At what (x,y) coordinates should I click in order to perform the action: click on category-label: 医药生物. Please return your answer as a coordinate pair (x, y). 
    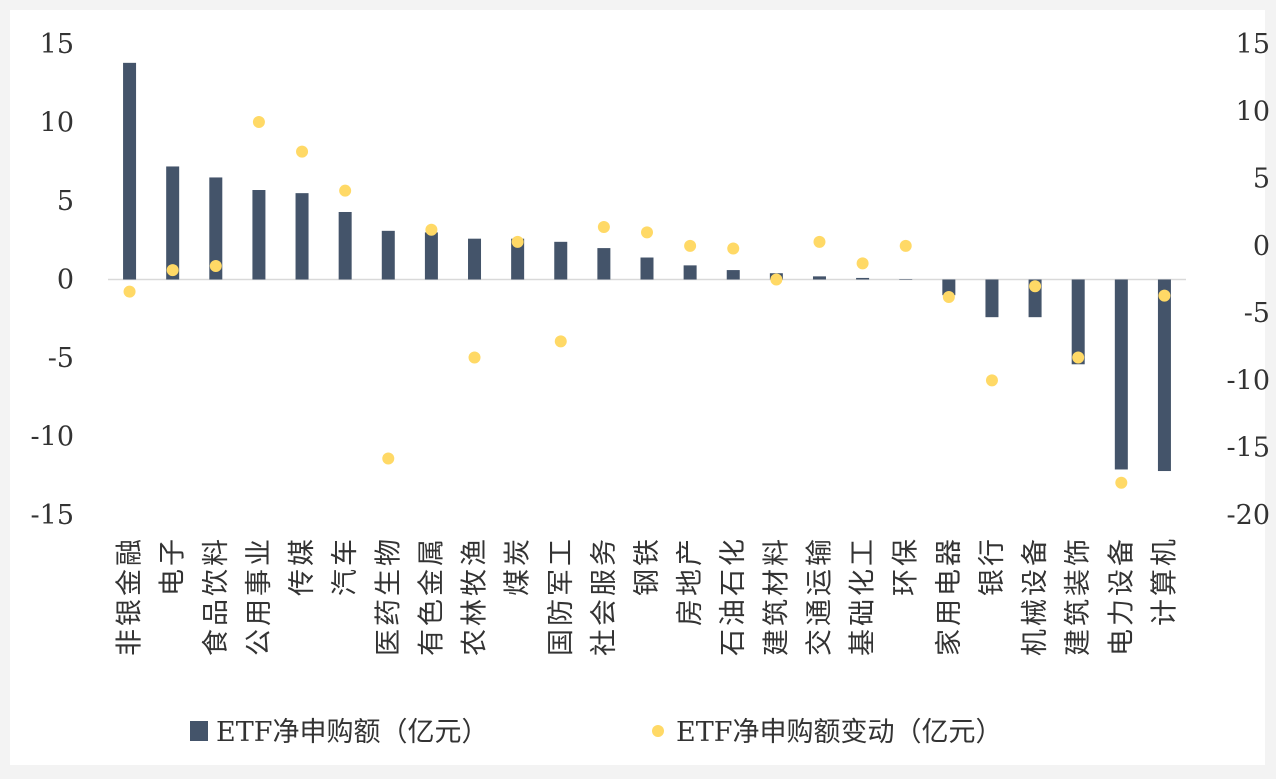
    Looking at the image, I should click on (388, 596).